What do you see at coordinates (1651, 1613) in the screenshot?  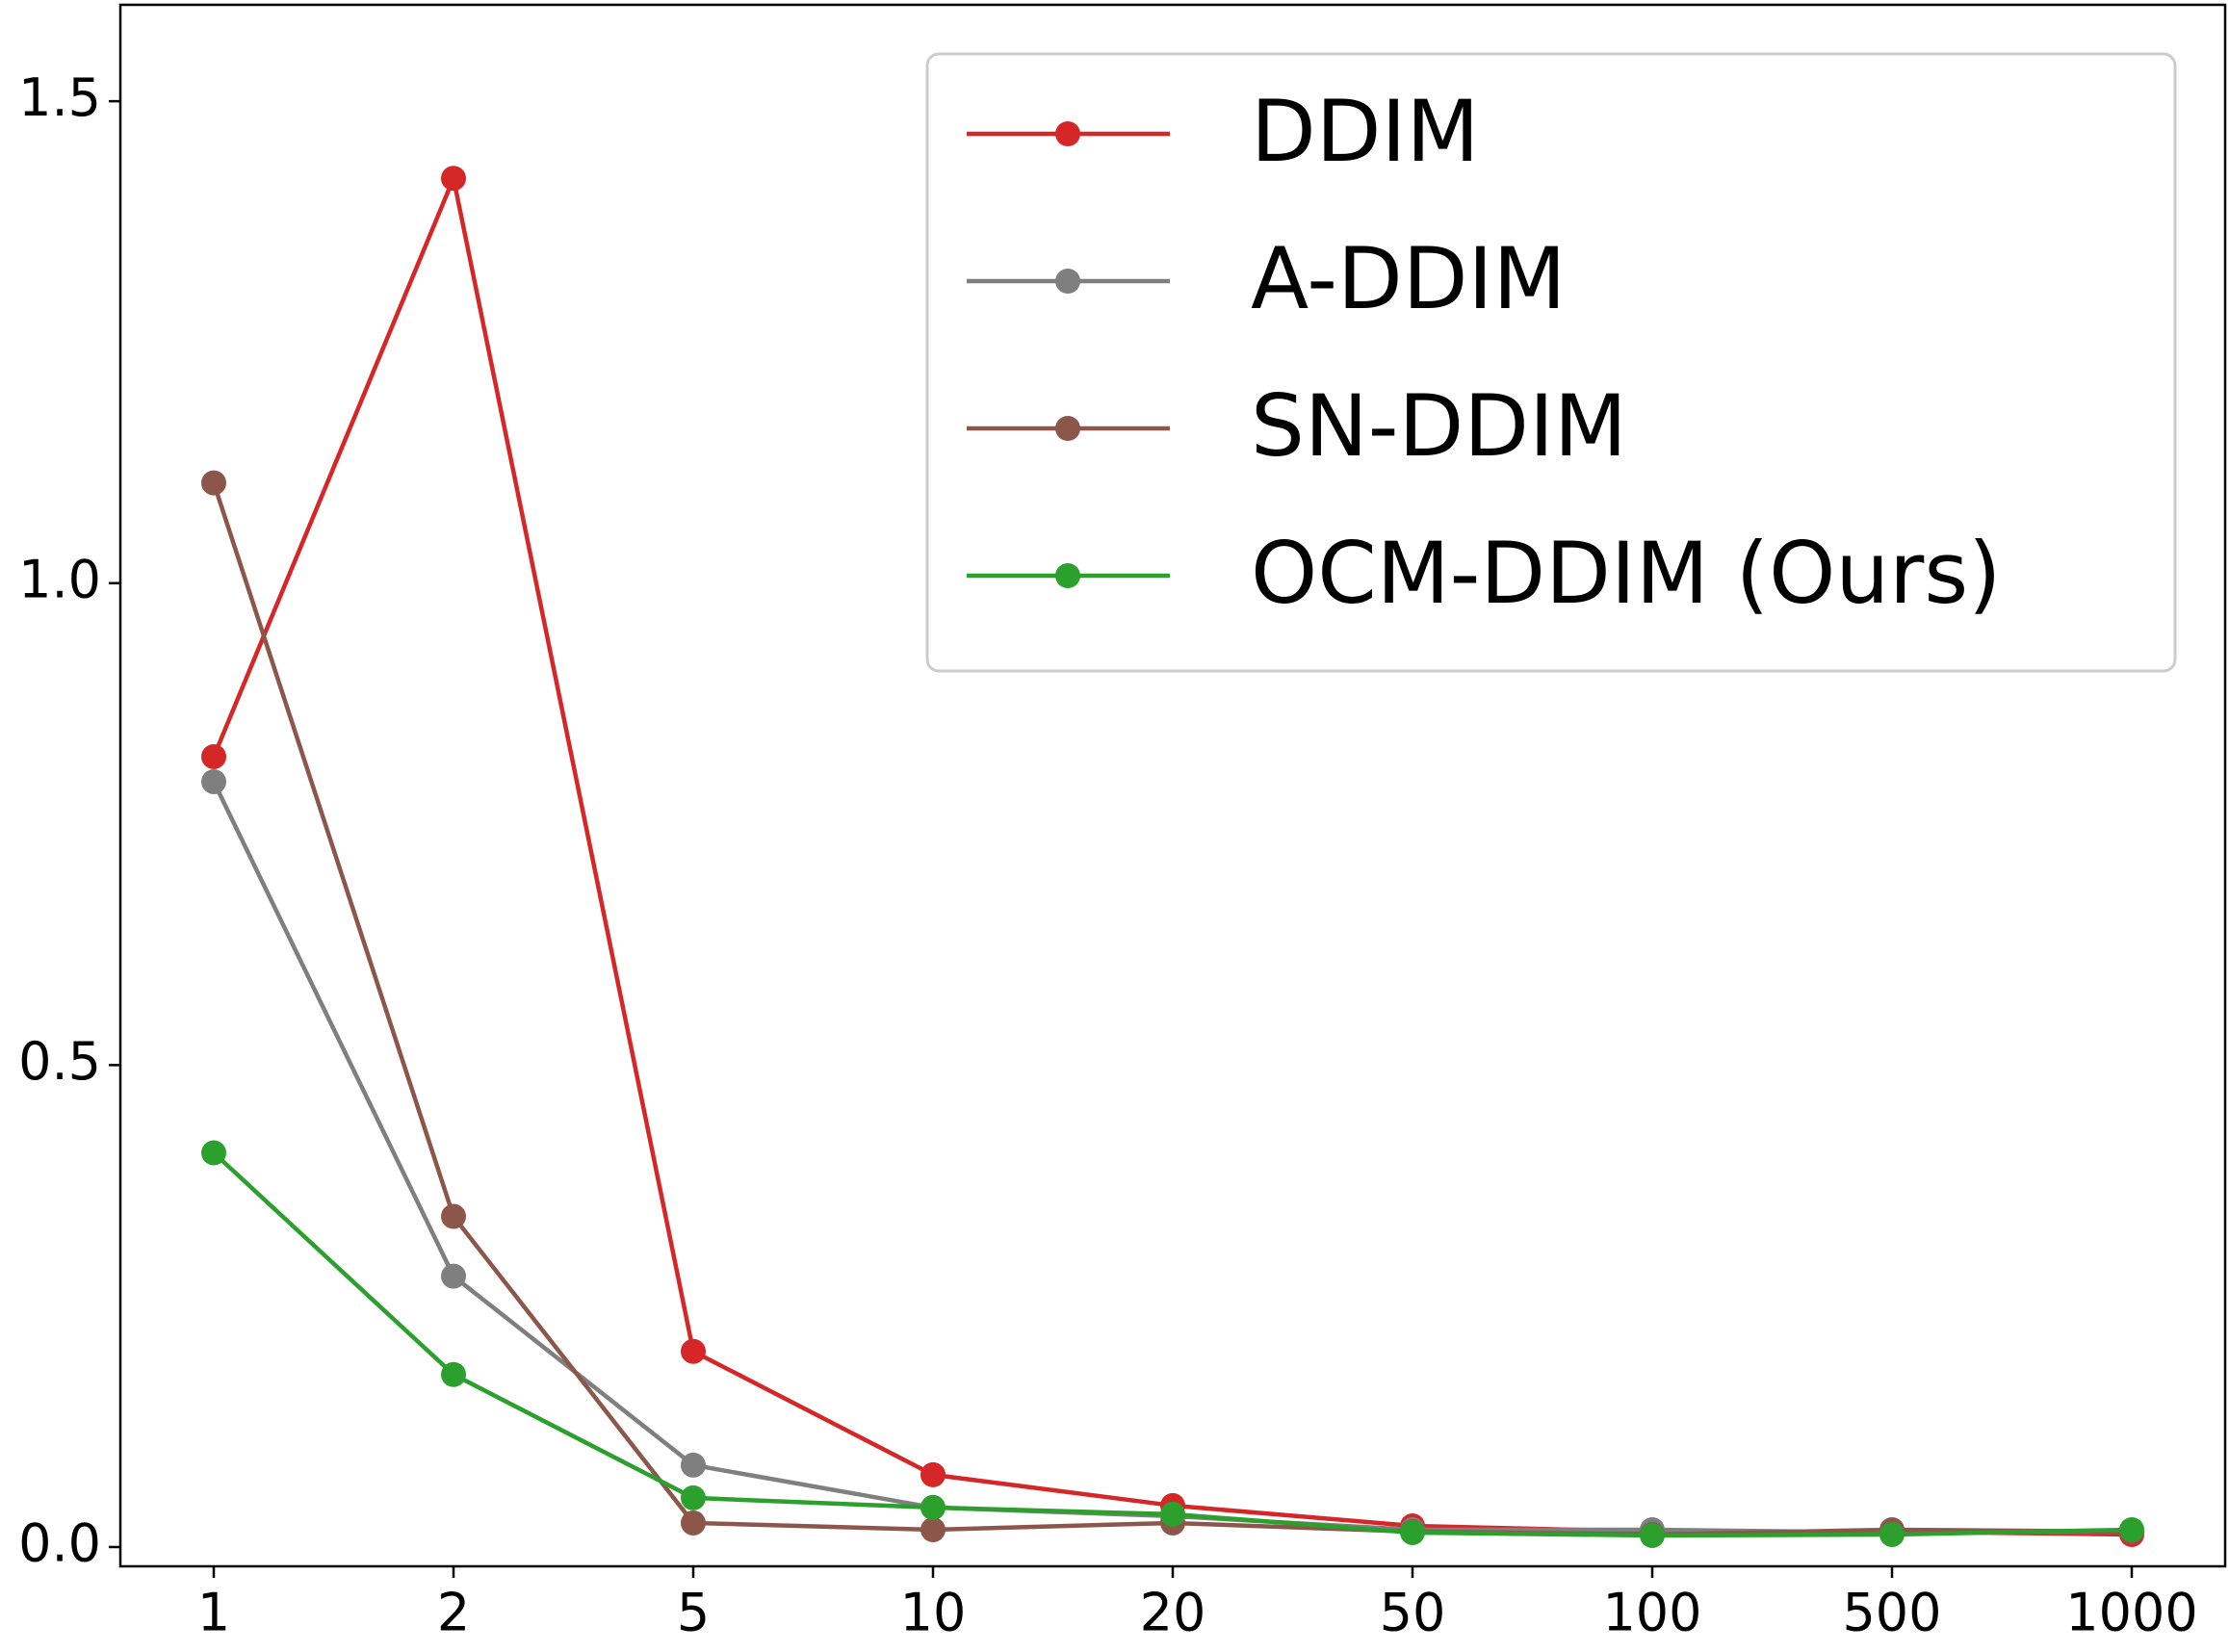 I see `x-tick-label: 100` at bounding box center [1651, 1613].